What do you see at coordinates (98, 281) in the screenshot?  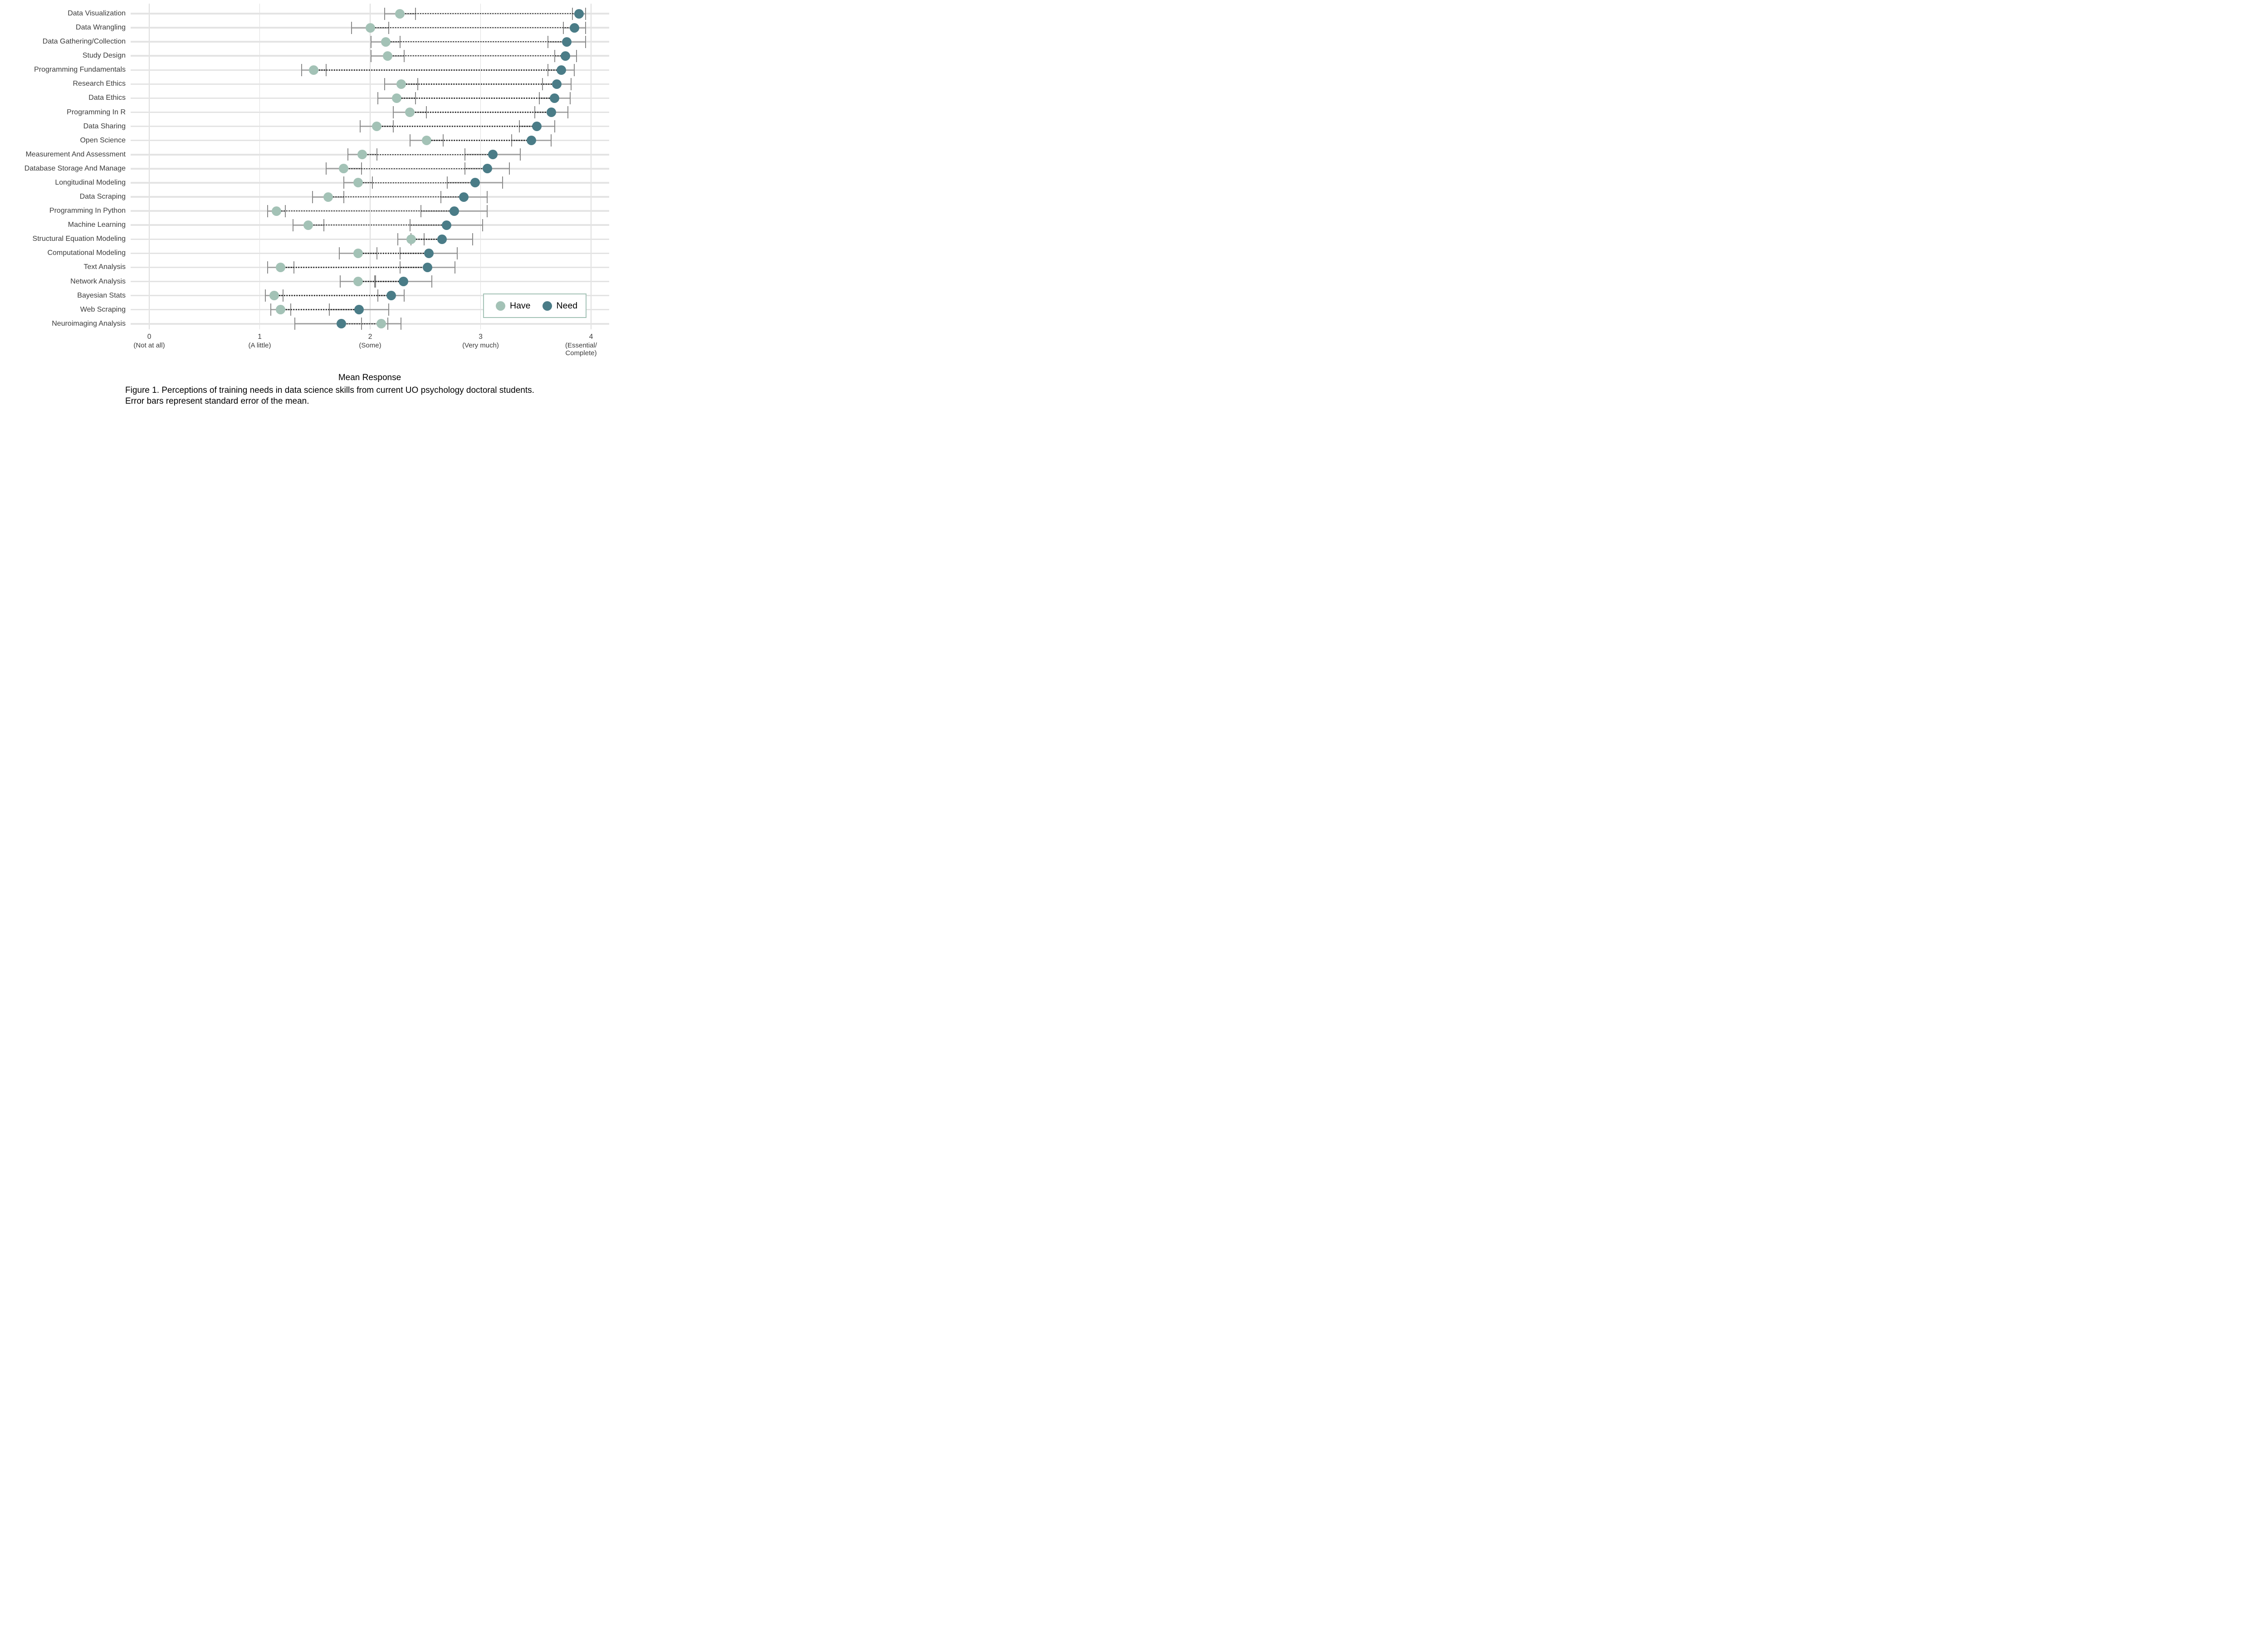 I see `y-axis-label: Network Analysis` at bounding box center [98, 281].